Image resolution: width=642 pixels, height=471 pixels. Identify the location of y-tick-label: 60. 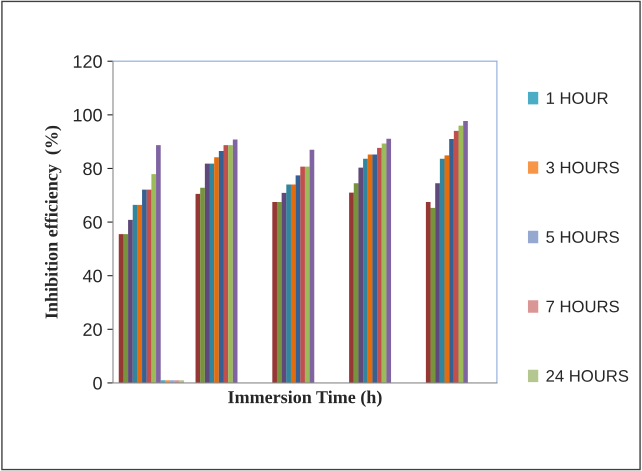
(92, 222).